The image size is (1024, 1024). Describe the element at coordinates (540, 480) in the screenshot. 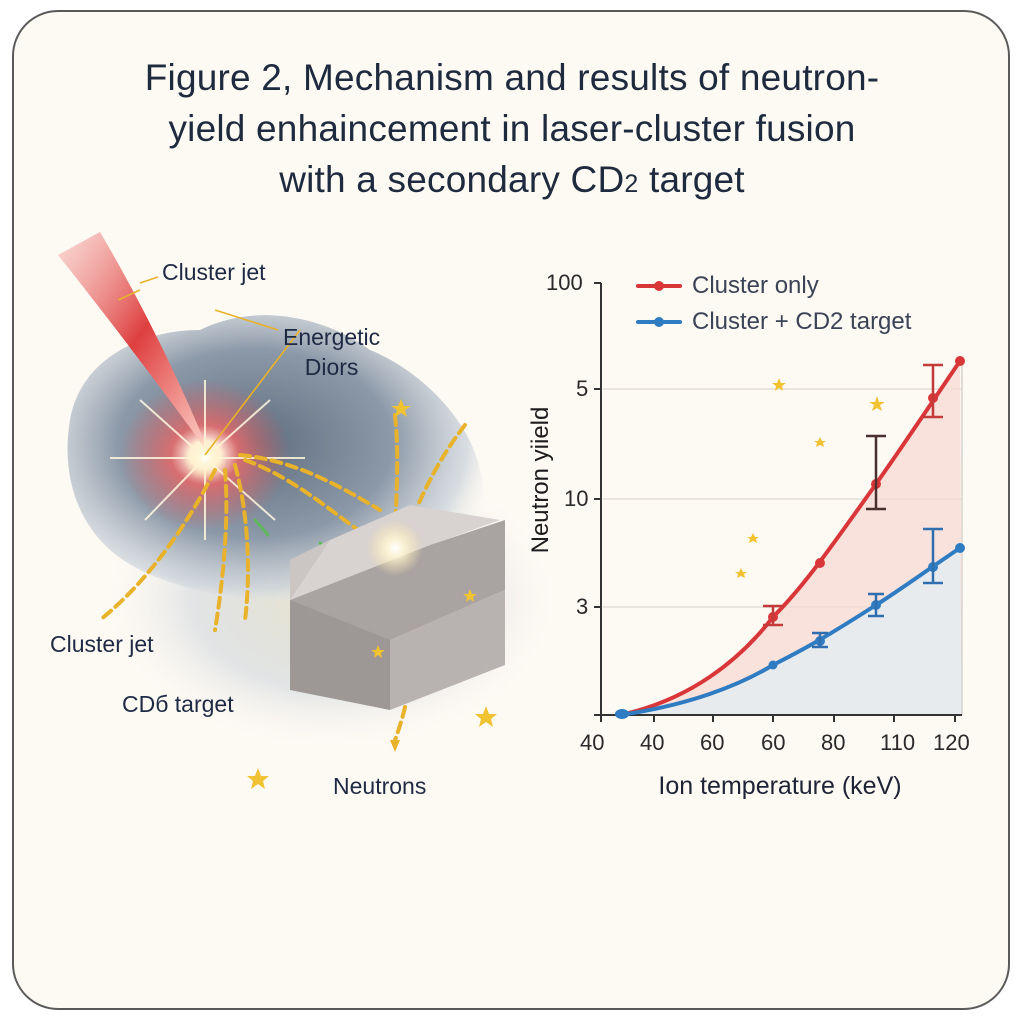

I see `y-axis-label: Neutron yiield` at that location.